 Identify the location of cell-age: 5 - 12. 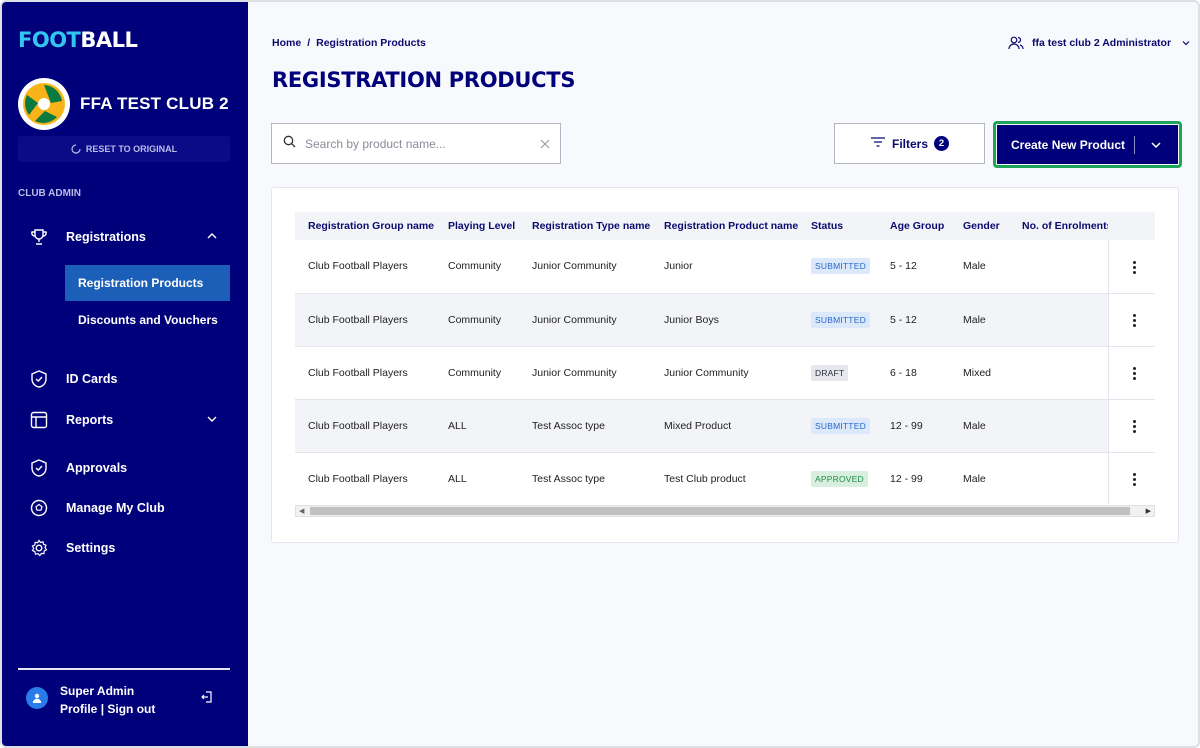
(913, 320).